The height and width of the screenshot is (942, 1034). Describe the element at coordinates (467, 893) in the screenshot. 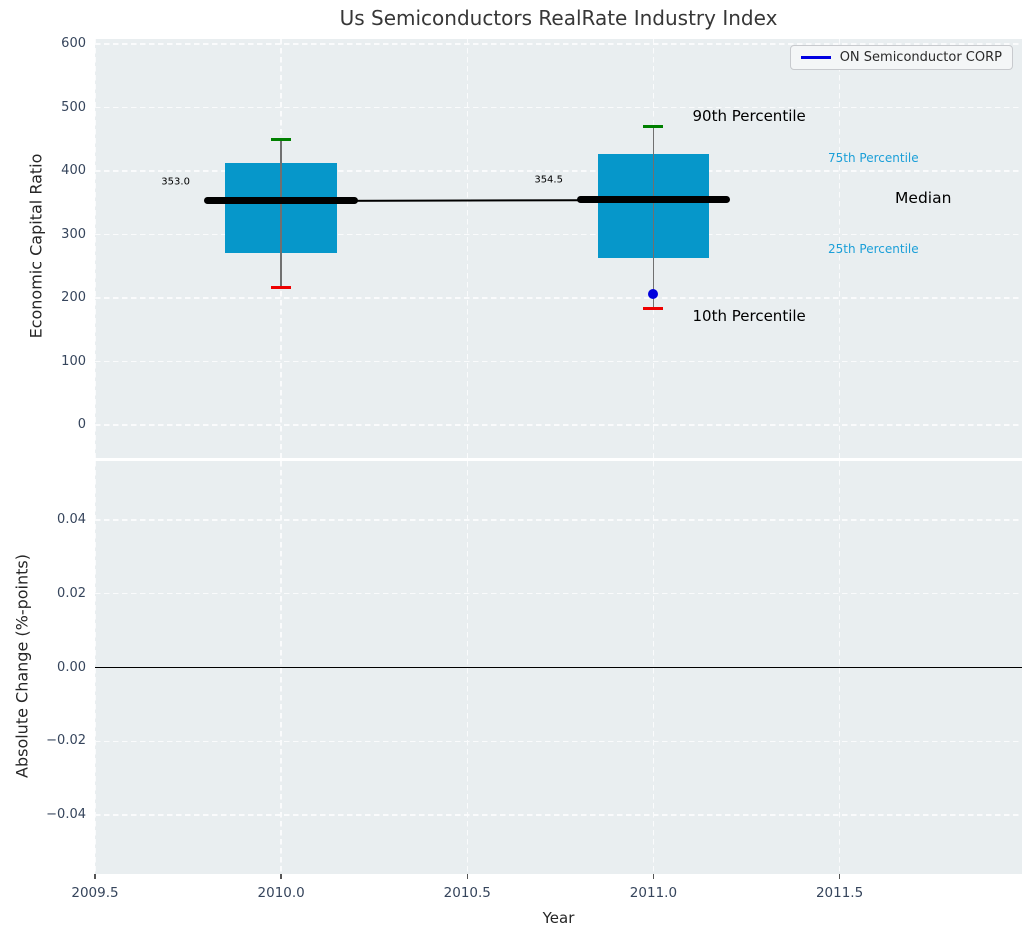

I see `x-tick-label: 2010.5` at that location.